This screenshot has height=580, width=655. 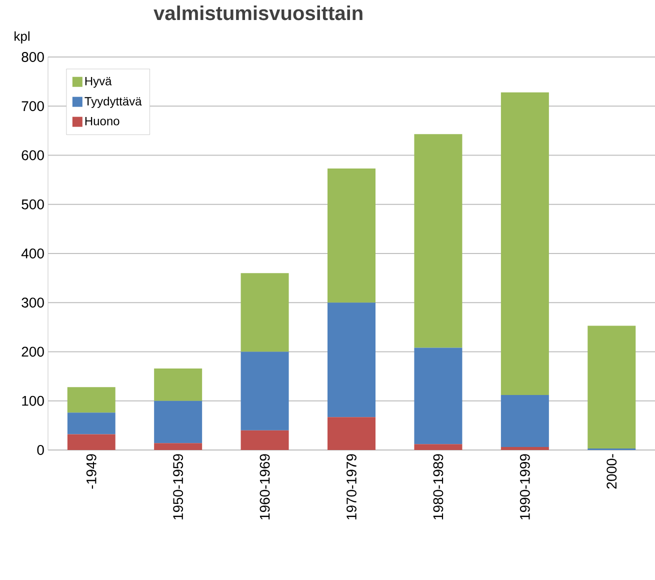 What do you see at coordinates (33, 204) in the screenshot?
I see `y-tick-label: 500` at bounding box center [33, 204].